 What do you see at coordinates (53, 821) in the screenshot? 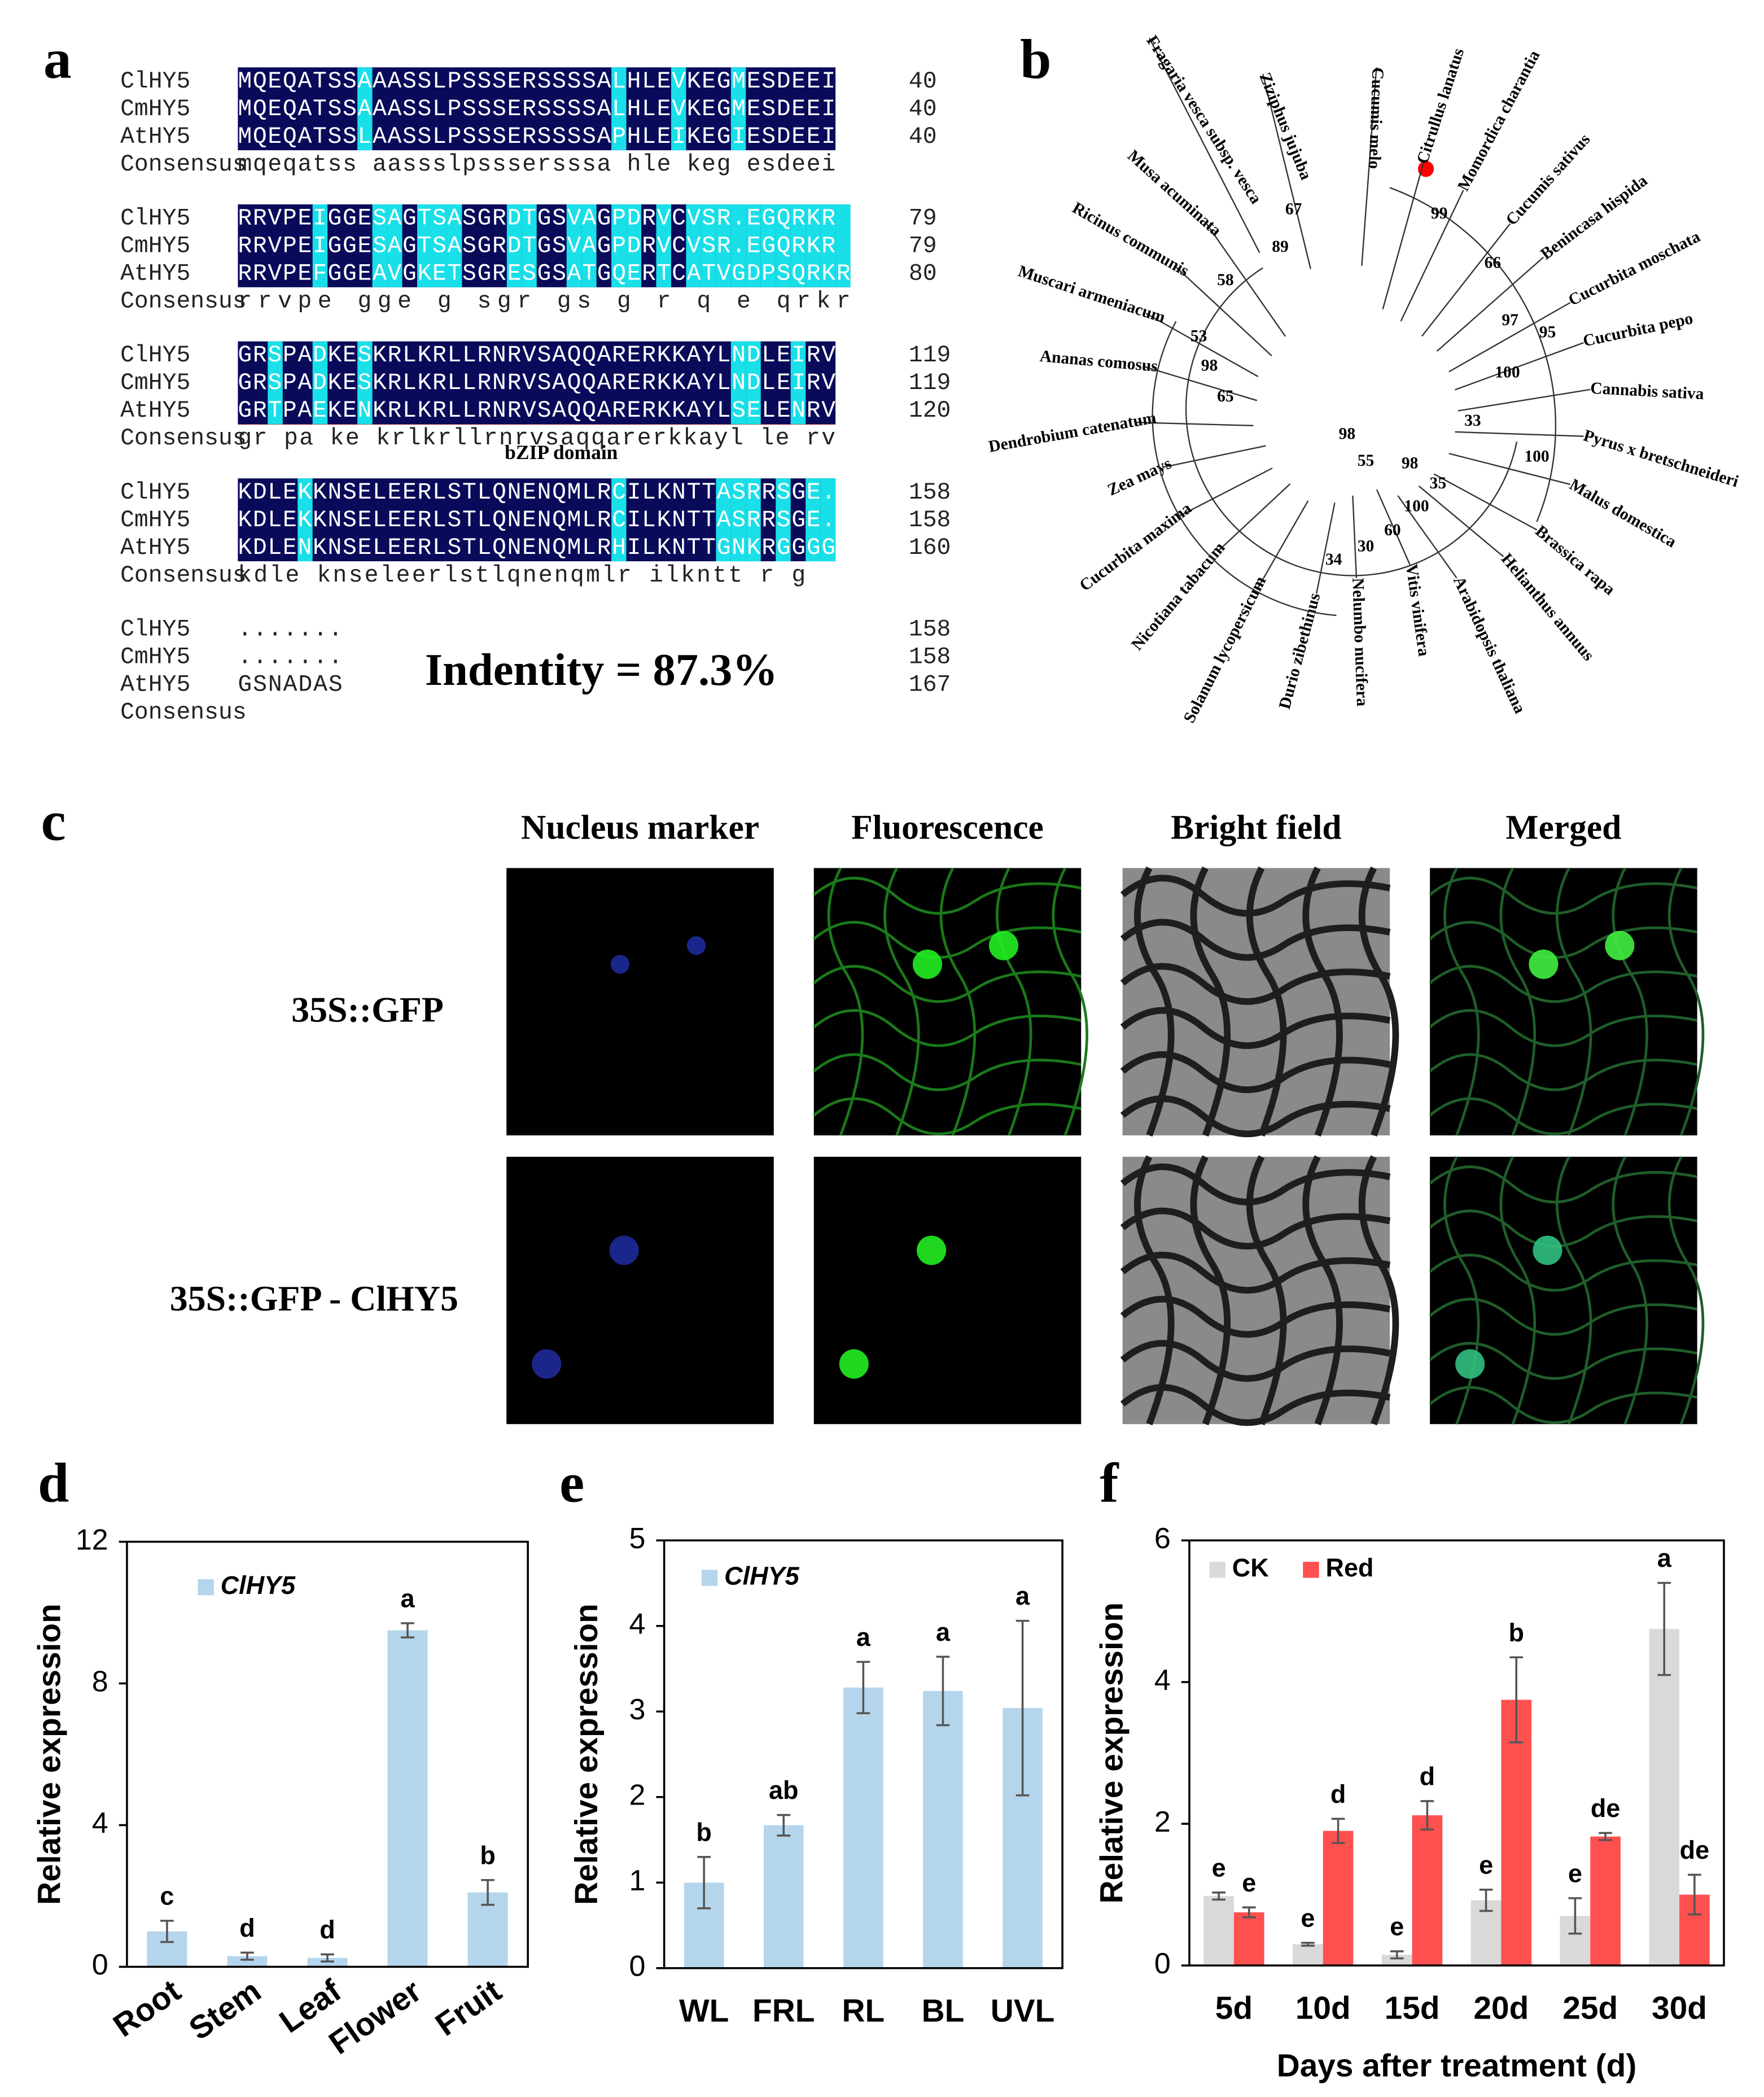
I see `panel-label: c` at bounding box center [53, 821].